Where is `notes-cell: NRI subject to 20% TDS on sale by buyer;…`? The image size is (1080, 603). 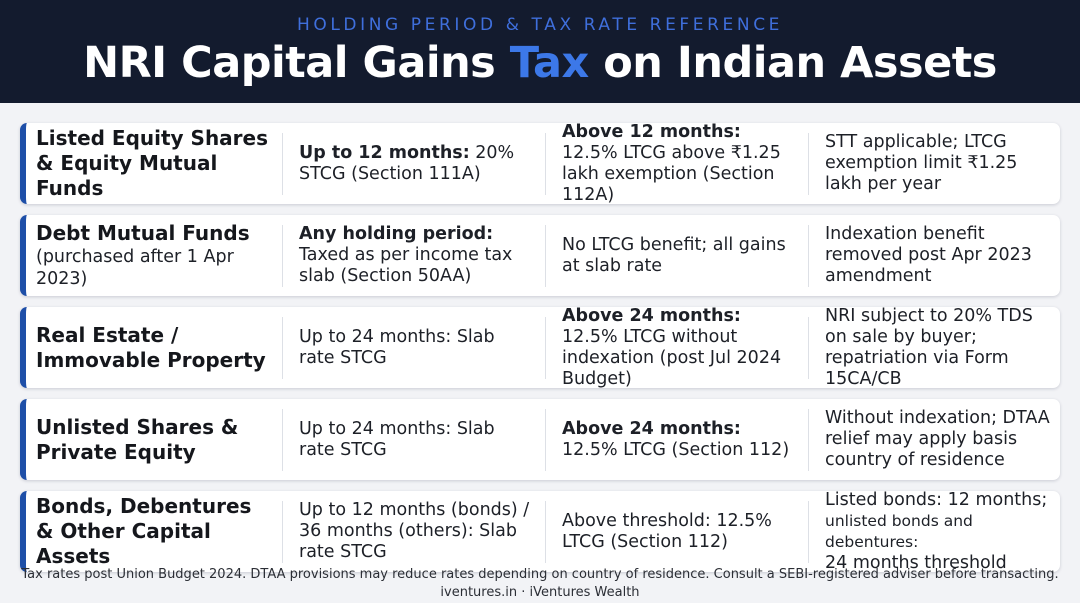 notes-cell: NRI subject to 20% TDS on sale by buyer;… is located at coordinates (934, 347).